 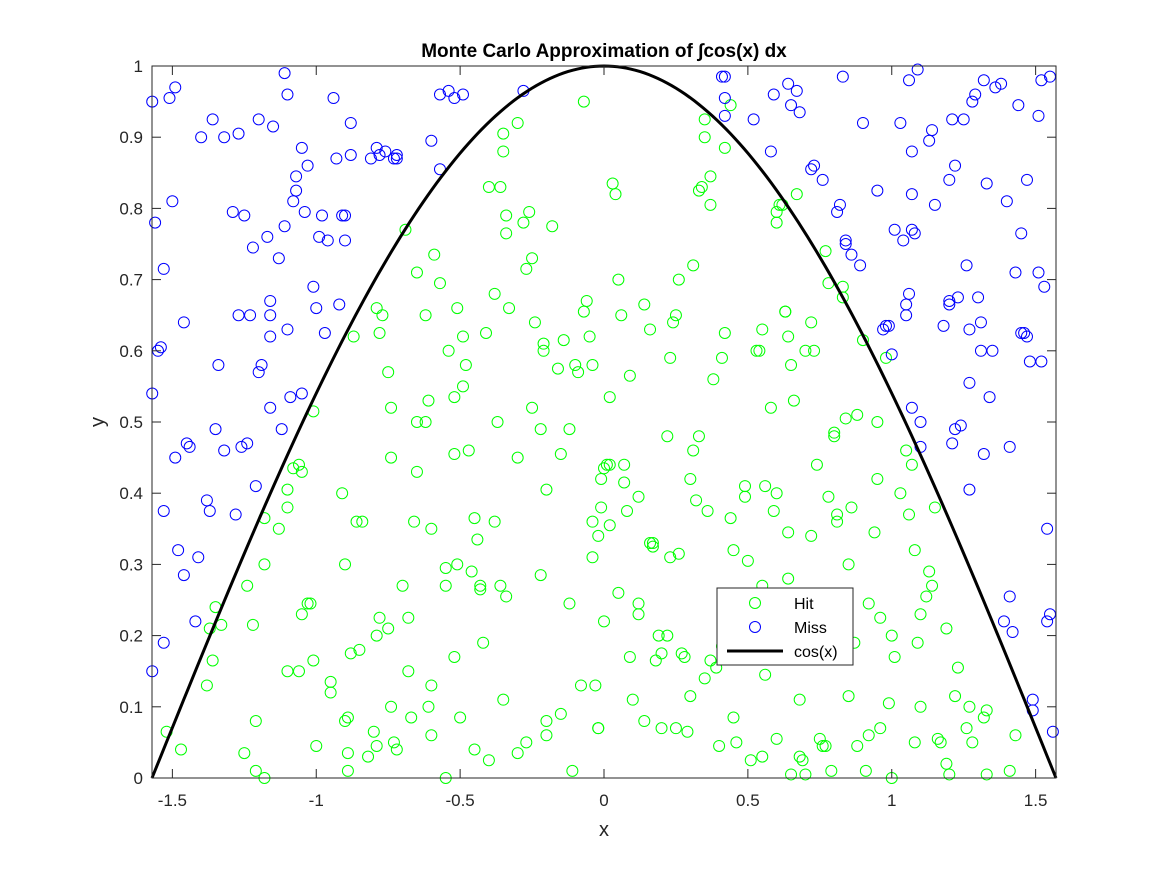 What do you see at coordinates (604, 51) in the screenshot?
I see `chart-title: Monte Carlo Approximation of ∫cos(x) dx` at bounding box center [604, 51].